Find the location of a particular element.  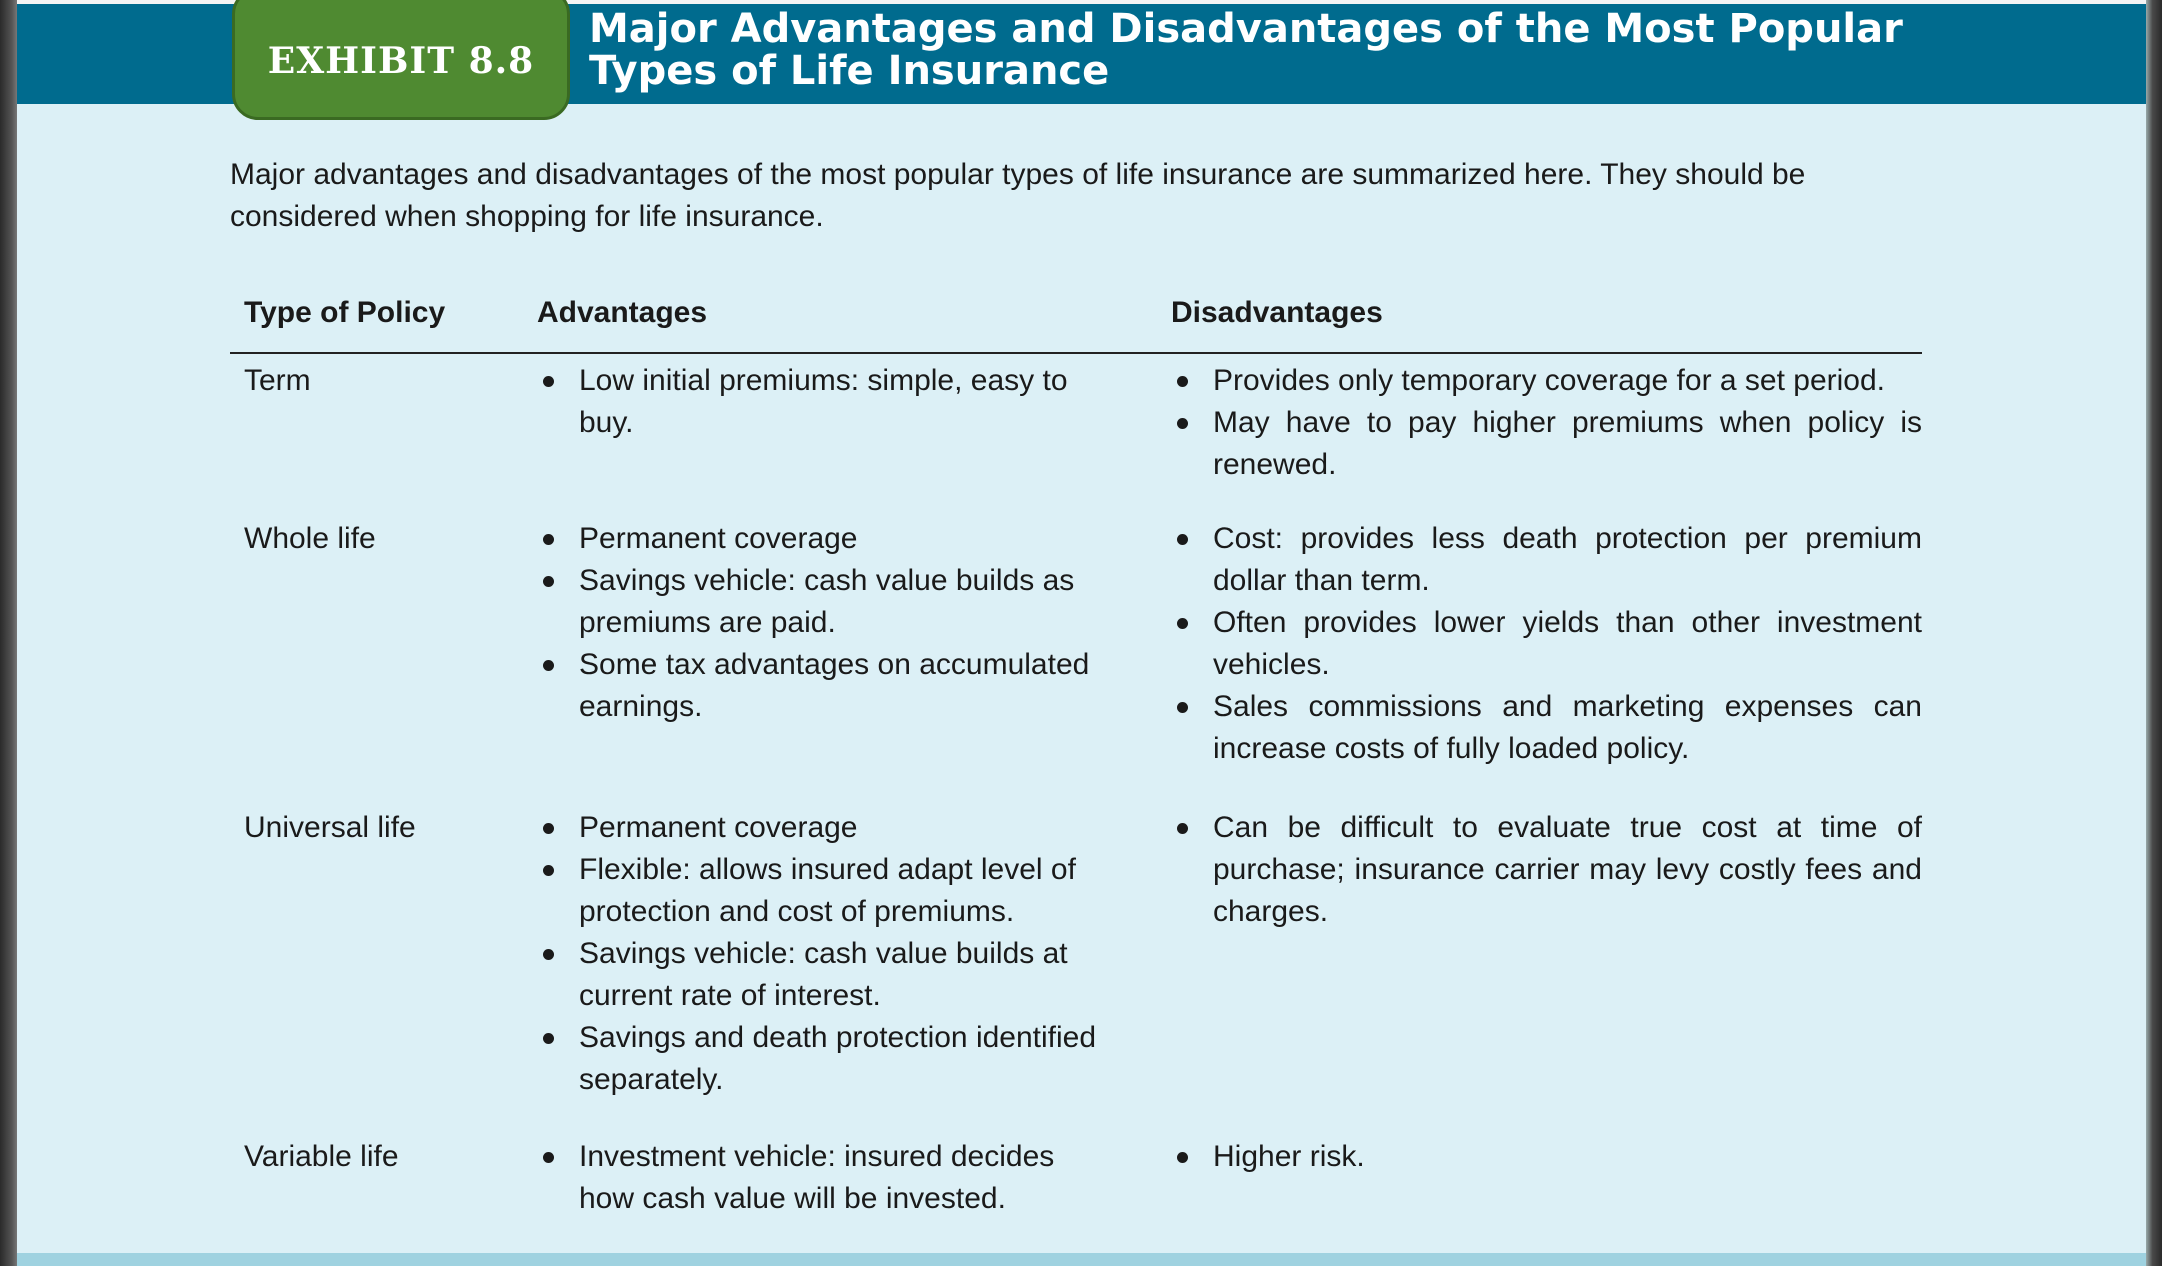

header-disadvantages: Disadvantages is located at coordinates (1277, 312).